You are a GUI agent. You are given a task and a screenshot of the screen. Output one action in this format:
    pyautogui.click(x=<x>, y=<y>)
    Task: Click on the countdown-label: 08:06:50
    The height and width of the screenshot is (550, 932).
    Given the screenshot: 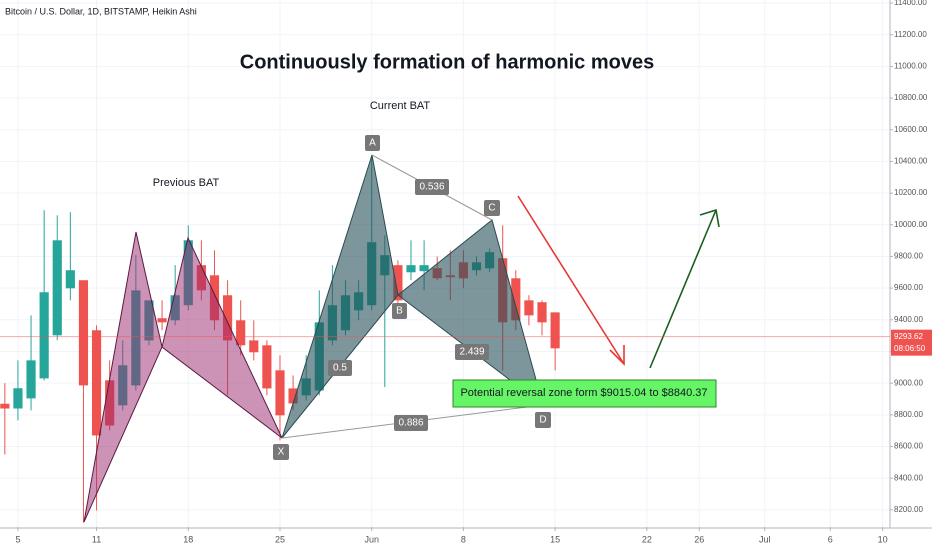 What is the action you would take?
    pyautogui.click(x=910, y=348)
    